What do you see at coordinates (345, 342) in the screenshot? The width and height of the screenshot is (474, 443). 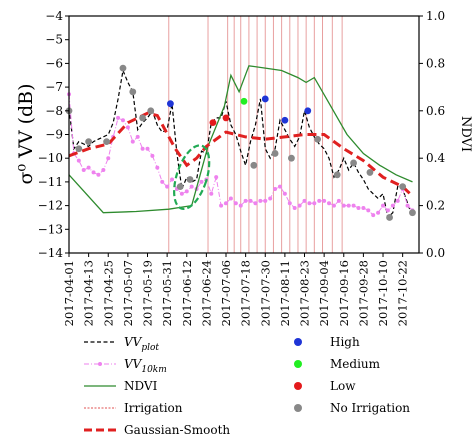 I see `legend-label: High` at bounding box center [345, 342].